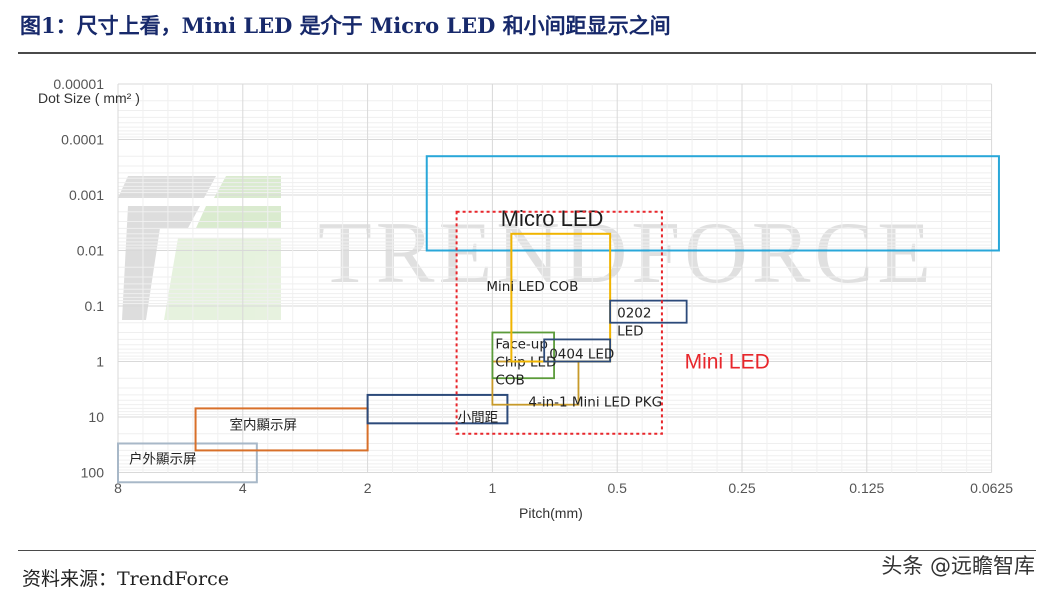  What do you see at coordinates (563, 488) in the screenshot?
I see `x-axis-ticks: 8 4 2 1 0.5 0.25 0.125 0.0625` at bounding box center [563, 488].